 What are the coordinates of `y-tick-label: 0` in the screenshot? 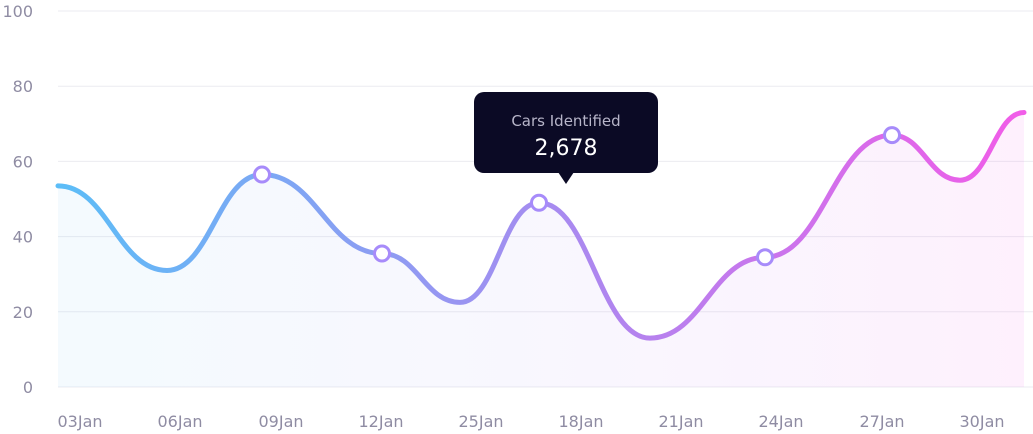 It's located at (28, 387).